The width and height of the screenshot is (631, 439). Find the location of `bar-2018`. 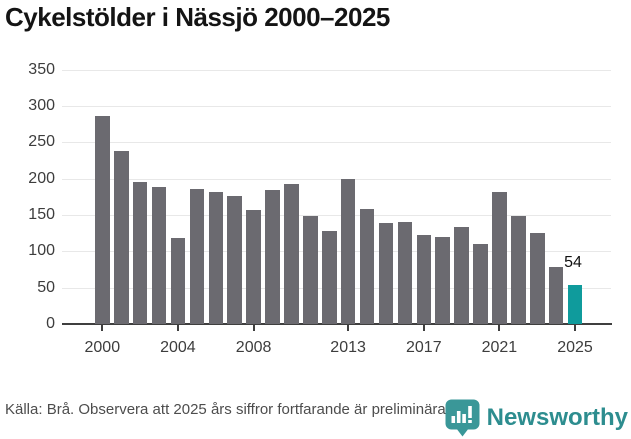

bar-2018 is located at coordinates (442, 280).